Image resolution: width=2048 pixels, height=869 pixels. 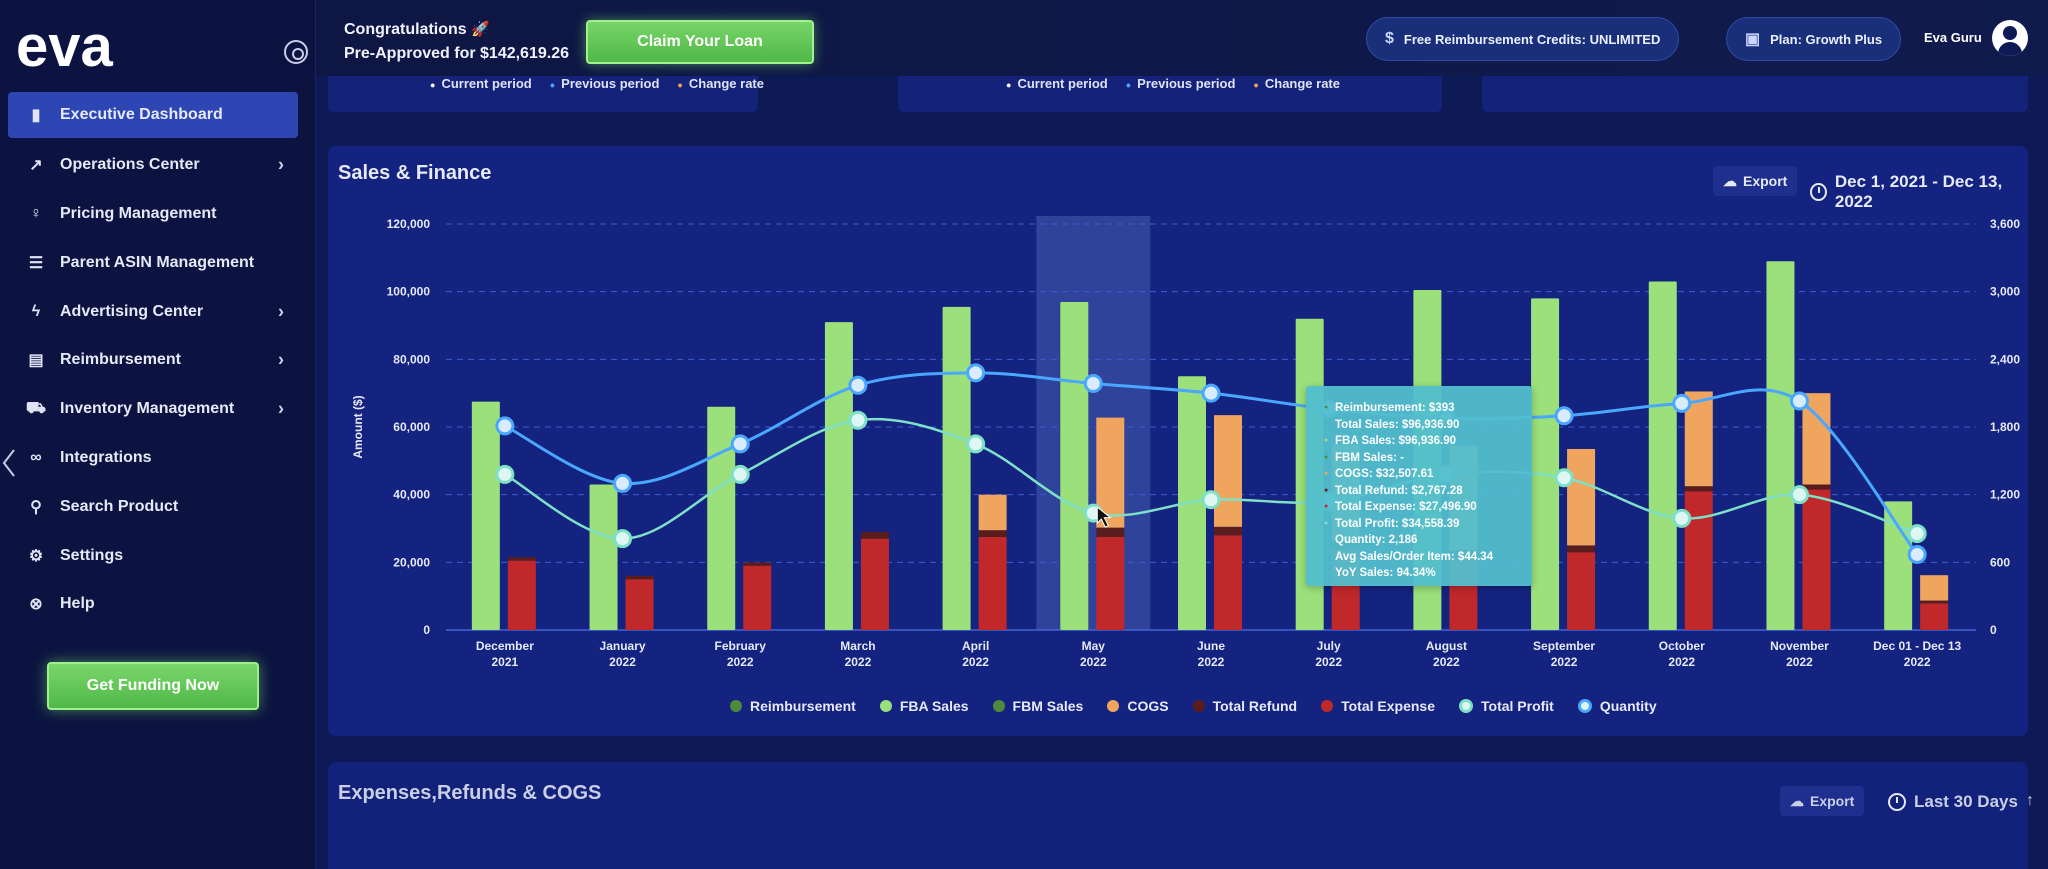 What do you see at coordinates (2000, 562) in the screenshot?
I see `y2-tick-label: 600` at bounding box center [2000, 562].